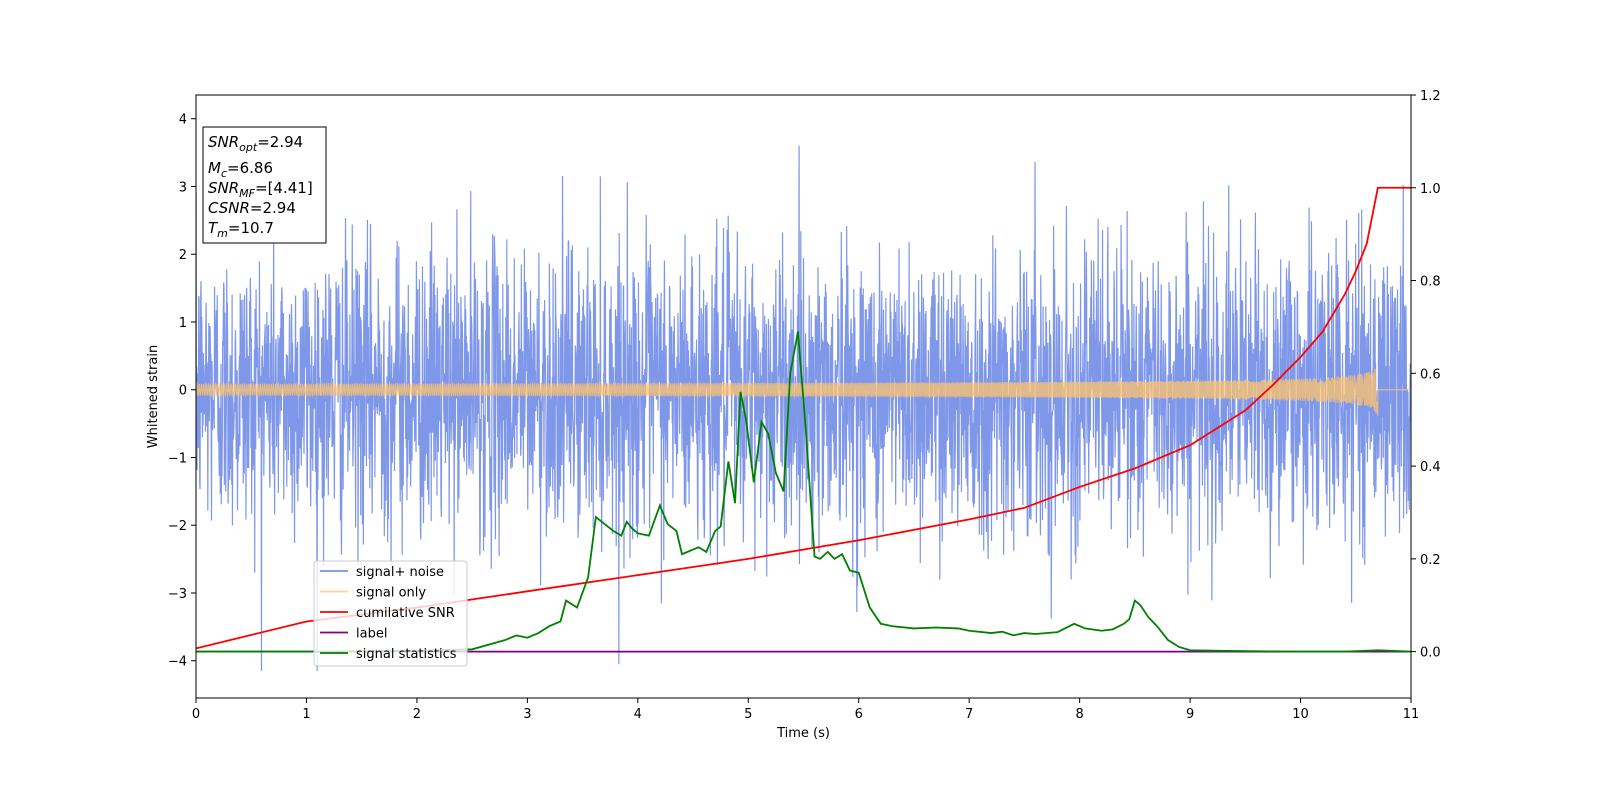 The image size is (1600, 800). What do you see at coordinates (1430, 467) in the screenshot?
I see `y-right-tick-label: 0.4` at bounding box center [1430, 467].